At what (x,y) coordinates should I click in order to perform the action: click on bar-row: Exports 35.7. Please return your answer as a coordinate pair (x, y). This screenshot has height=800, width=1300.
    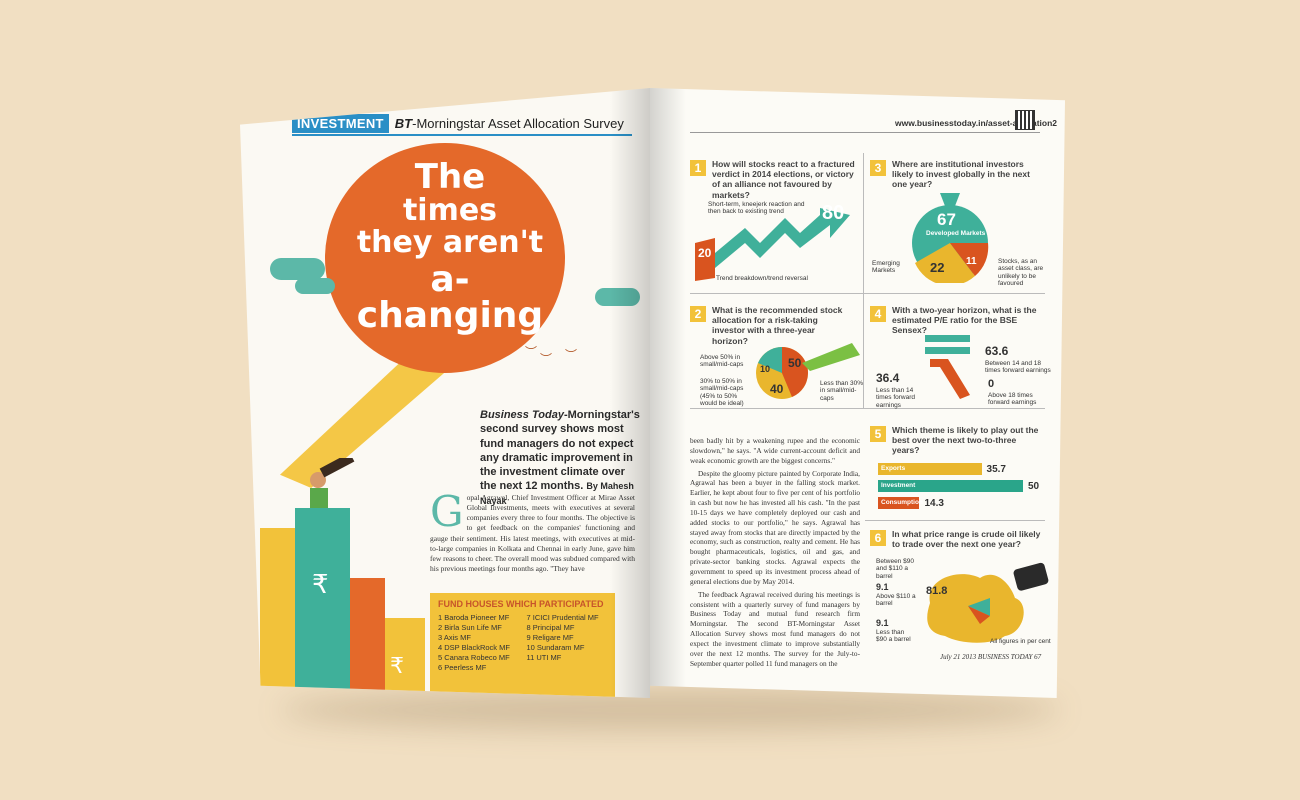
    Looking at the image, I should click on (942, 469).